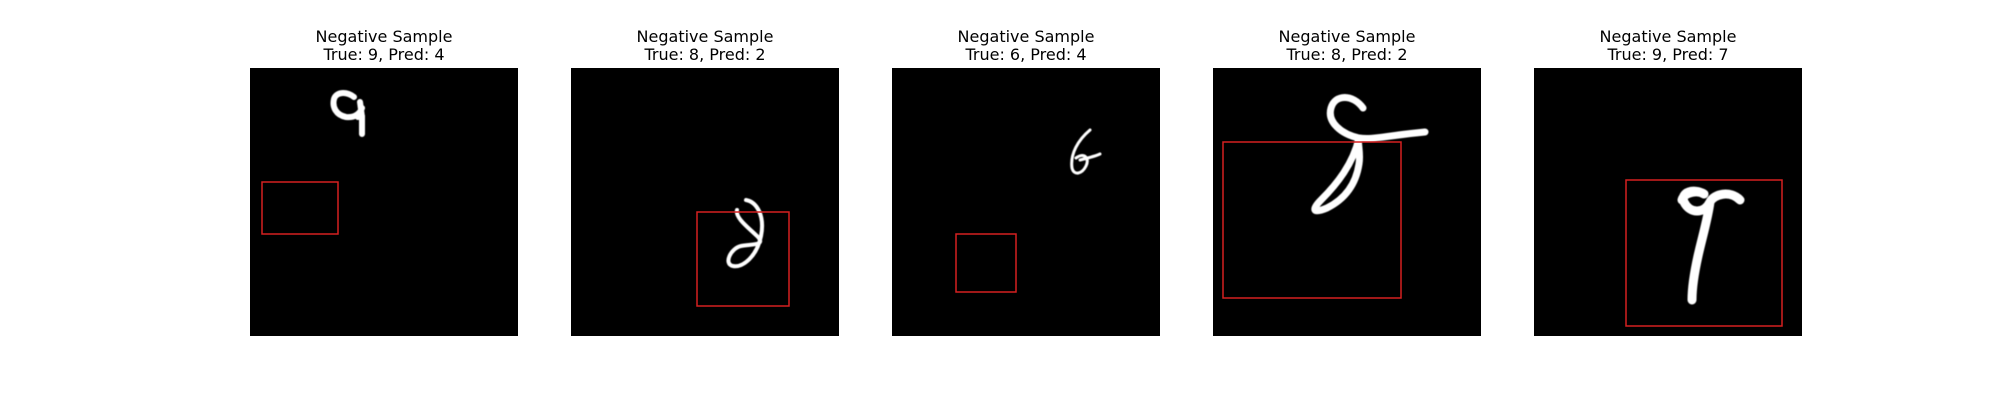 This screenshot has width=2000, height=400. What do you see at coordinates (1026, 54) in the screenshot?
I see `panel-subtitle: True: 6, Pred: 4` at bounding box center [1026, 54].